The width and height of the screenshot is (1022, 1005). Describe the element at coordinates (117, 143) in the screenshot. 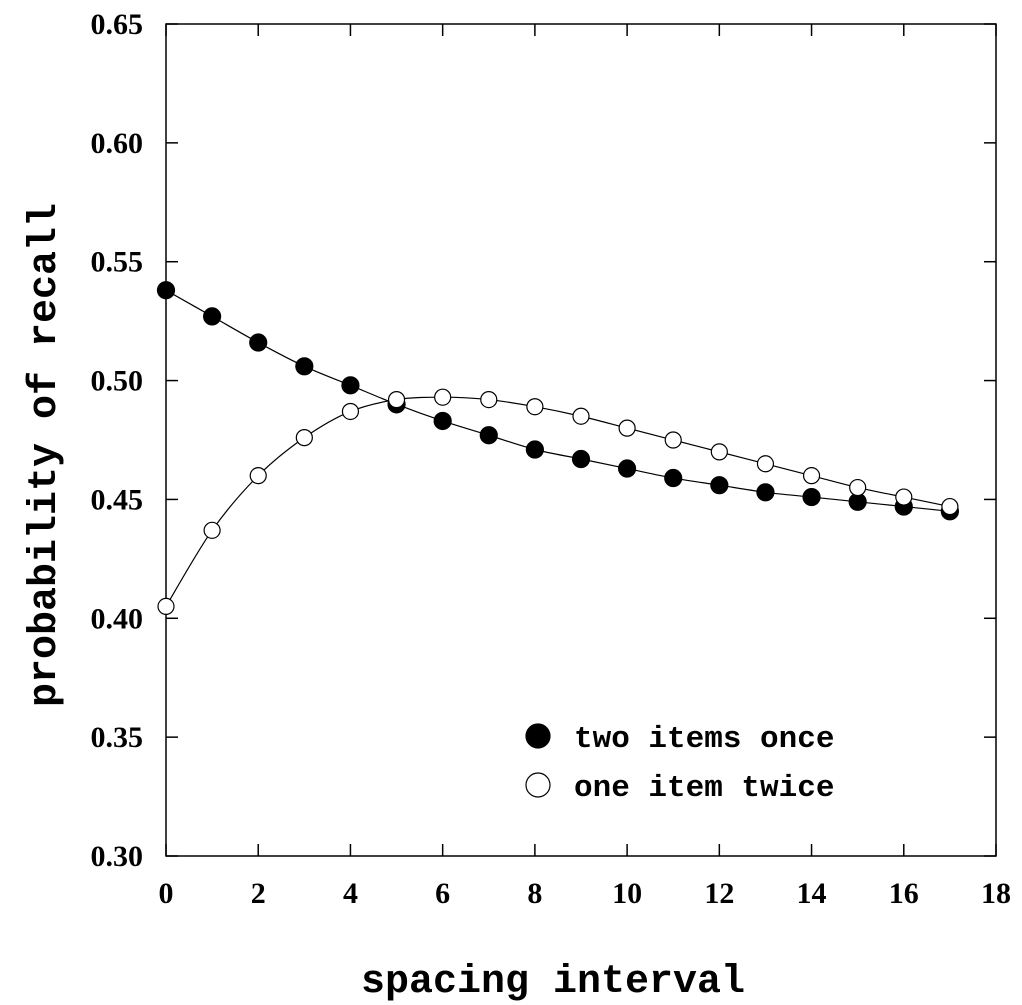

I see `y-tick-label: 0.60` at that location.